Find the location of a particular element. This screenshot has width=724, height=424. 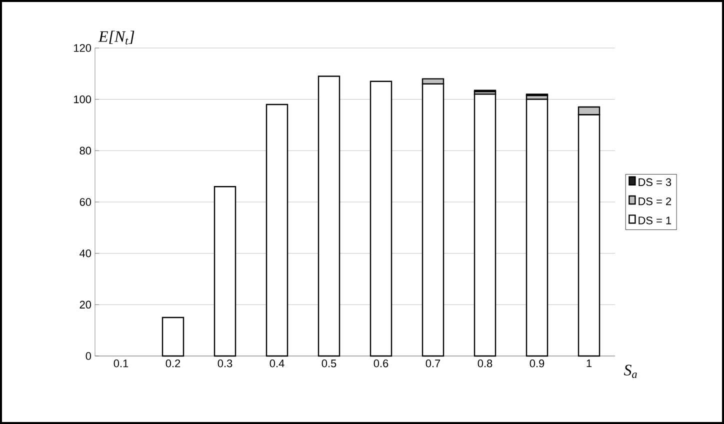

x-axis-title: S$_{a}$ is located at coordinates (630, 371).